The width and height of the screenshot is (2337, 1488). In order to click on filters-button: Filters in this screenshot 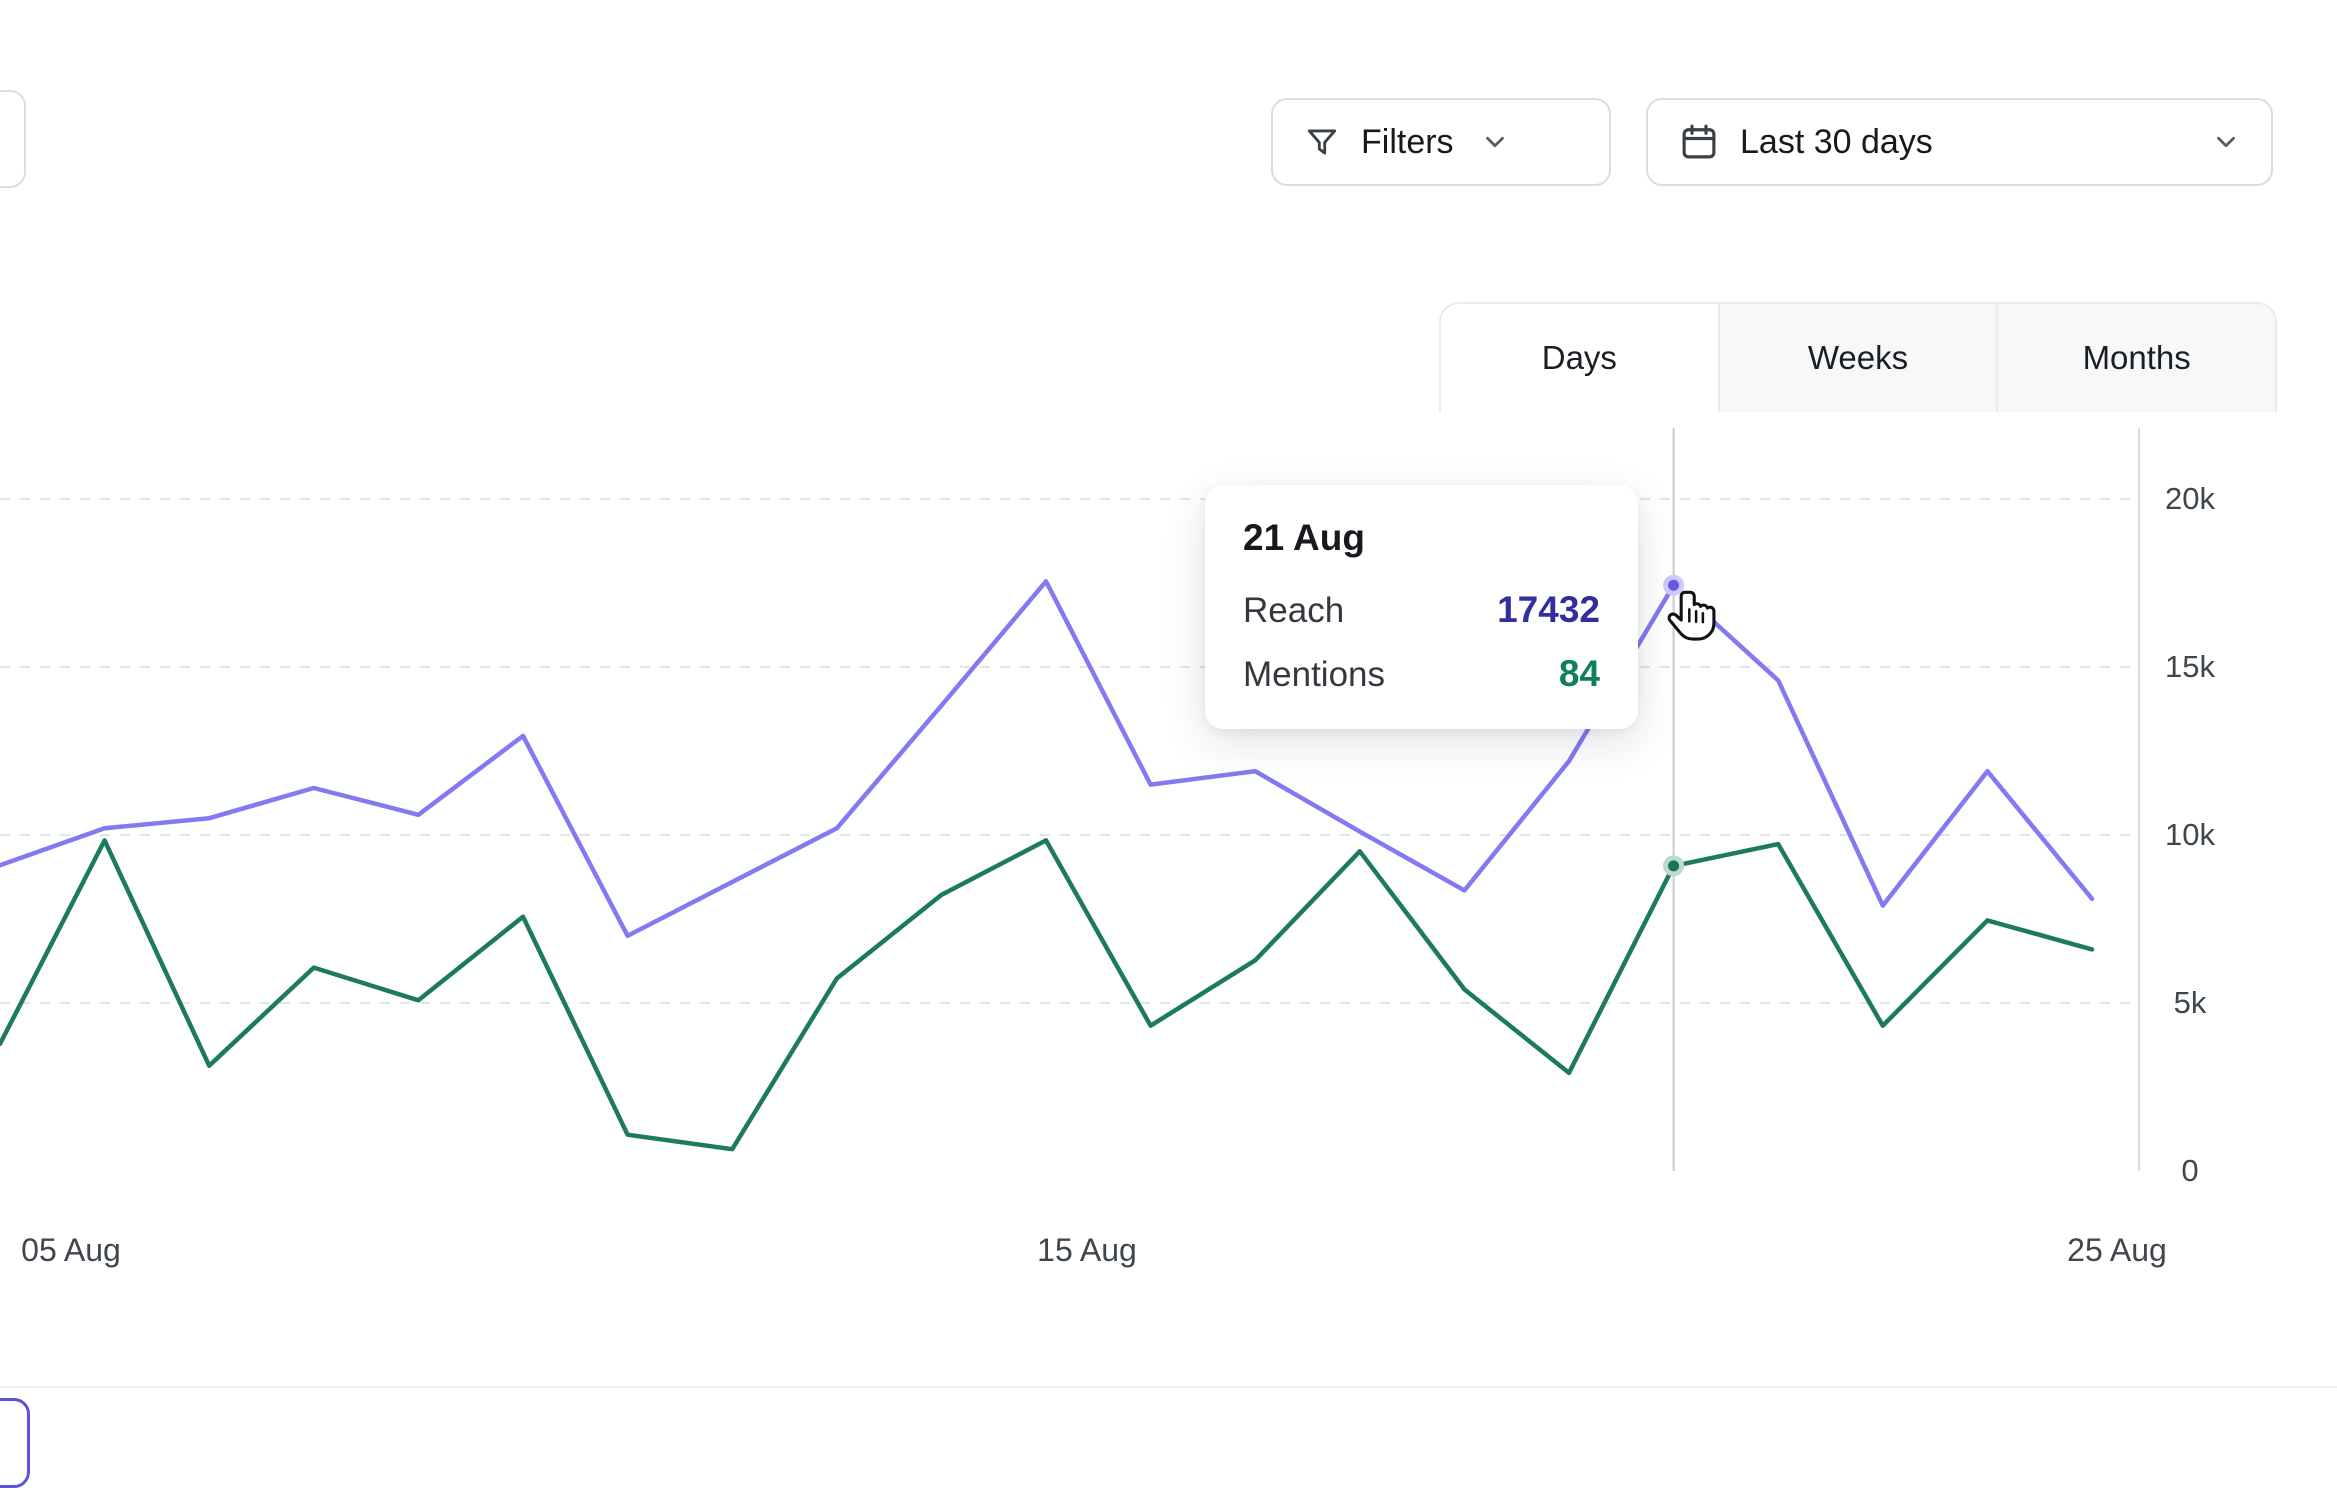, I will do `click(1441, 142)`.